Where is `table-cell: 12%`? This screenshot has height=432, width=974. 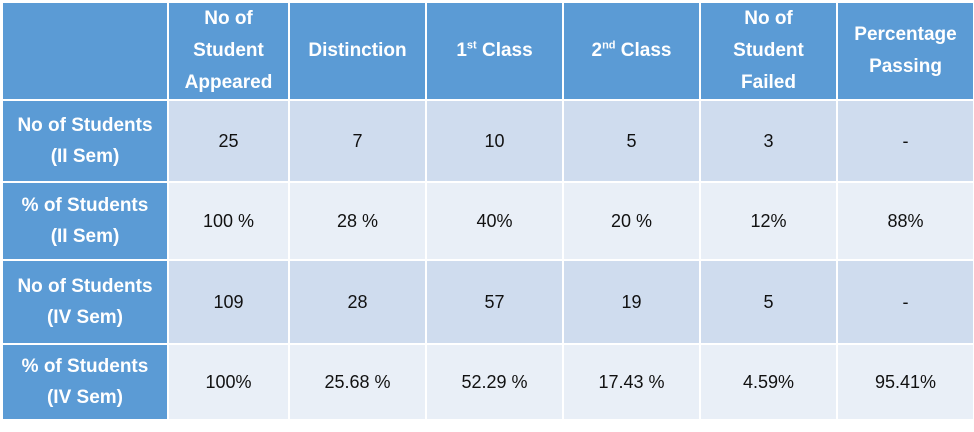 table-cell: 12% is located at coordinates (768, 221).